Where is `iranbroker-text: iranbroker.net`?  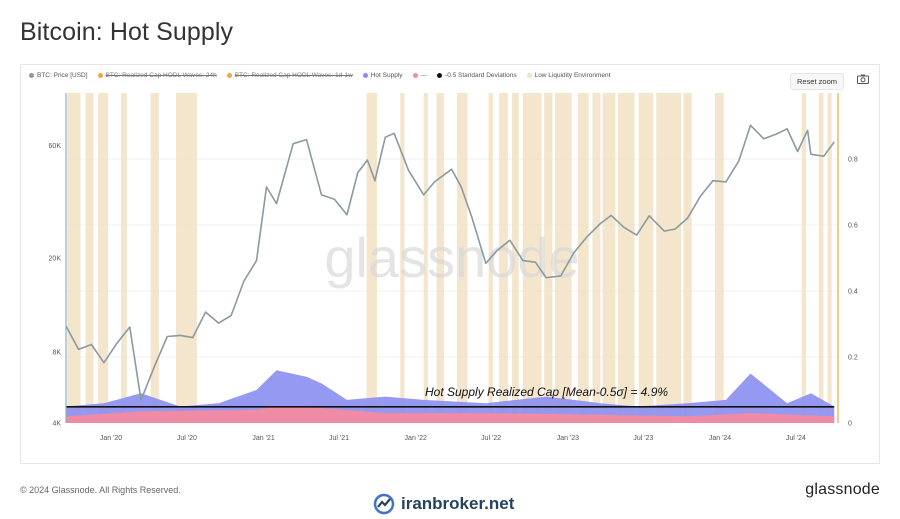 iranbroker-text: iranbroker.net is located at coordinates (458, 503).